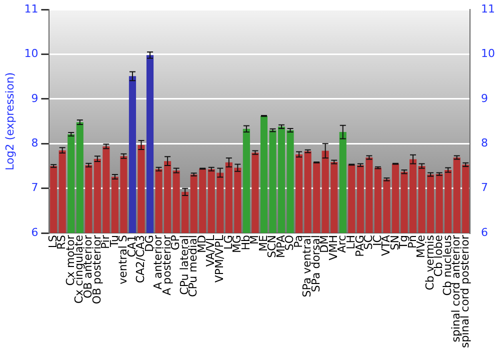 The image size is (500, 350). Describe the element at coordinates (9, 121) in the screenshot. I see `y-axis-title: Log2 (expression)` at that location.